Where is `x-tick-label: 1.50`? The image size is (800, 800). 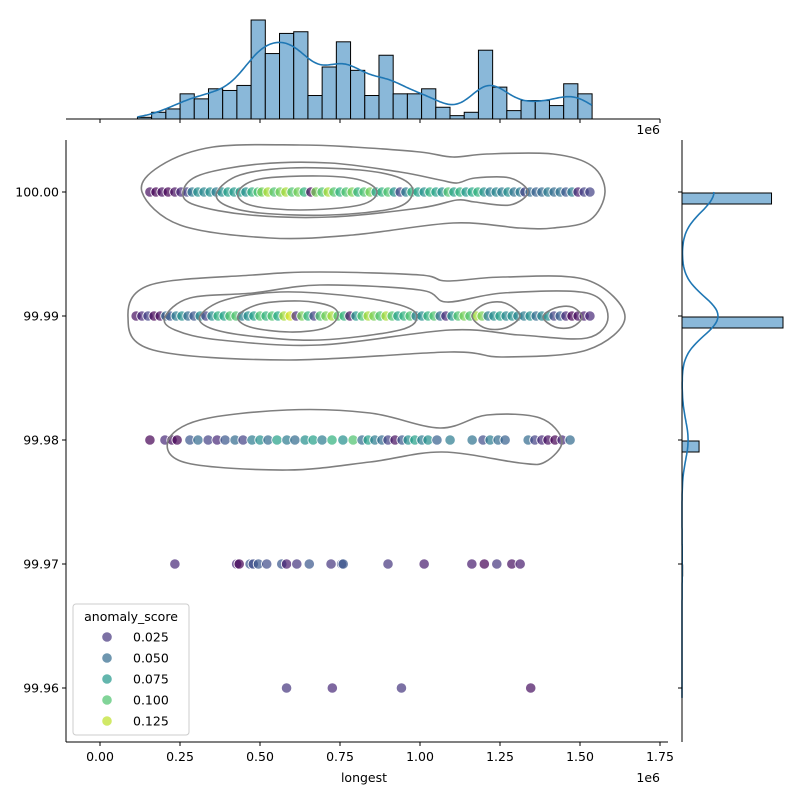
x-tick-label: 1.50 is located at coordinates (580, 756).